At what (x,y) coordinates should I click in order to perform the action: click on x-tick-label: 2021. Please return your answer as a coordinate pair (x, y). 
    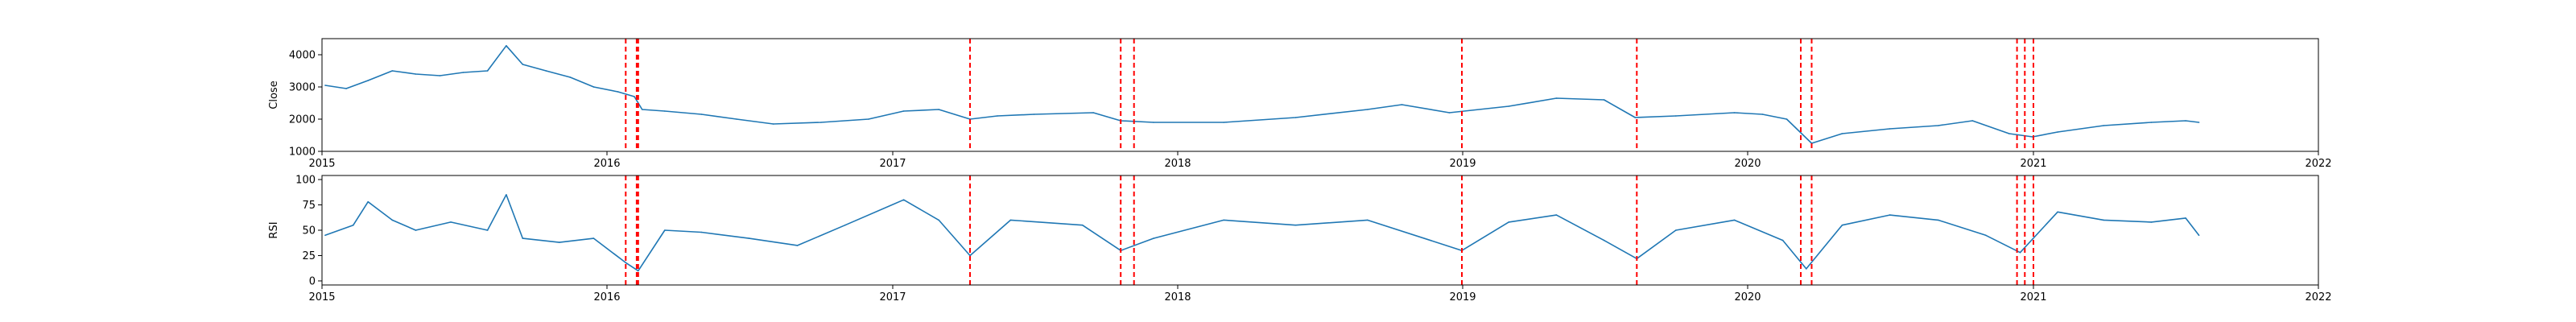
    Looking at the image, I should click on (2033, 164).